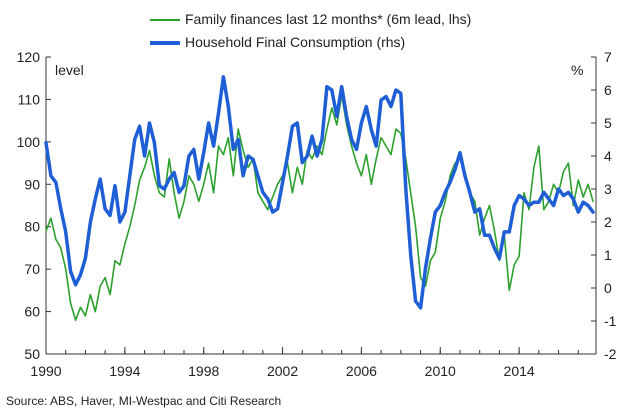 The image size is (630, 414). What do you see at coordinates (282, 371) in the screenshot?
I see `x-axis-tick-label: 2002` at bounding box center [282, 371].